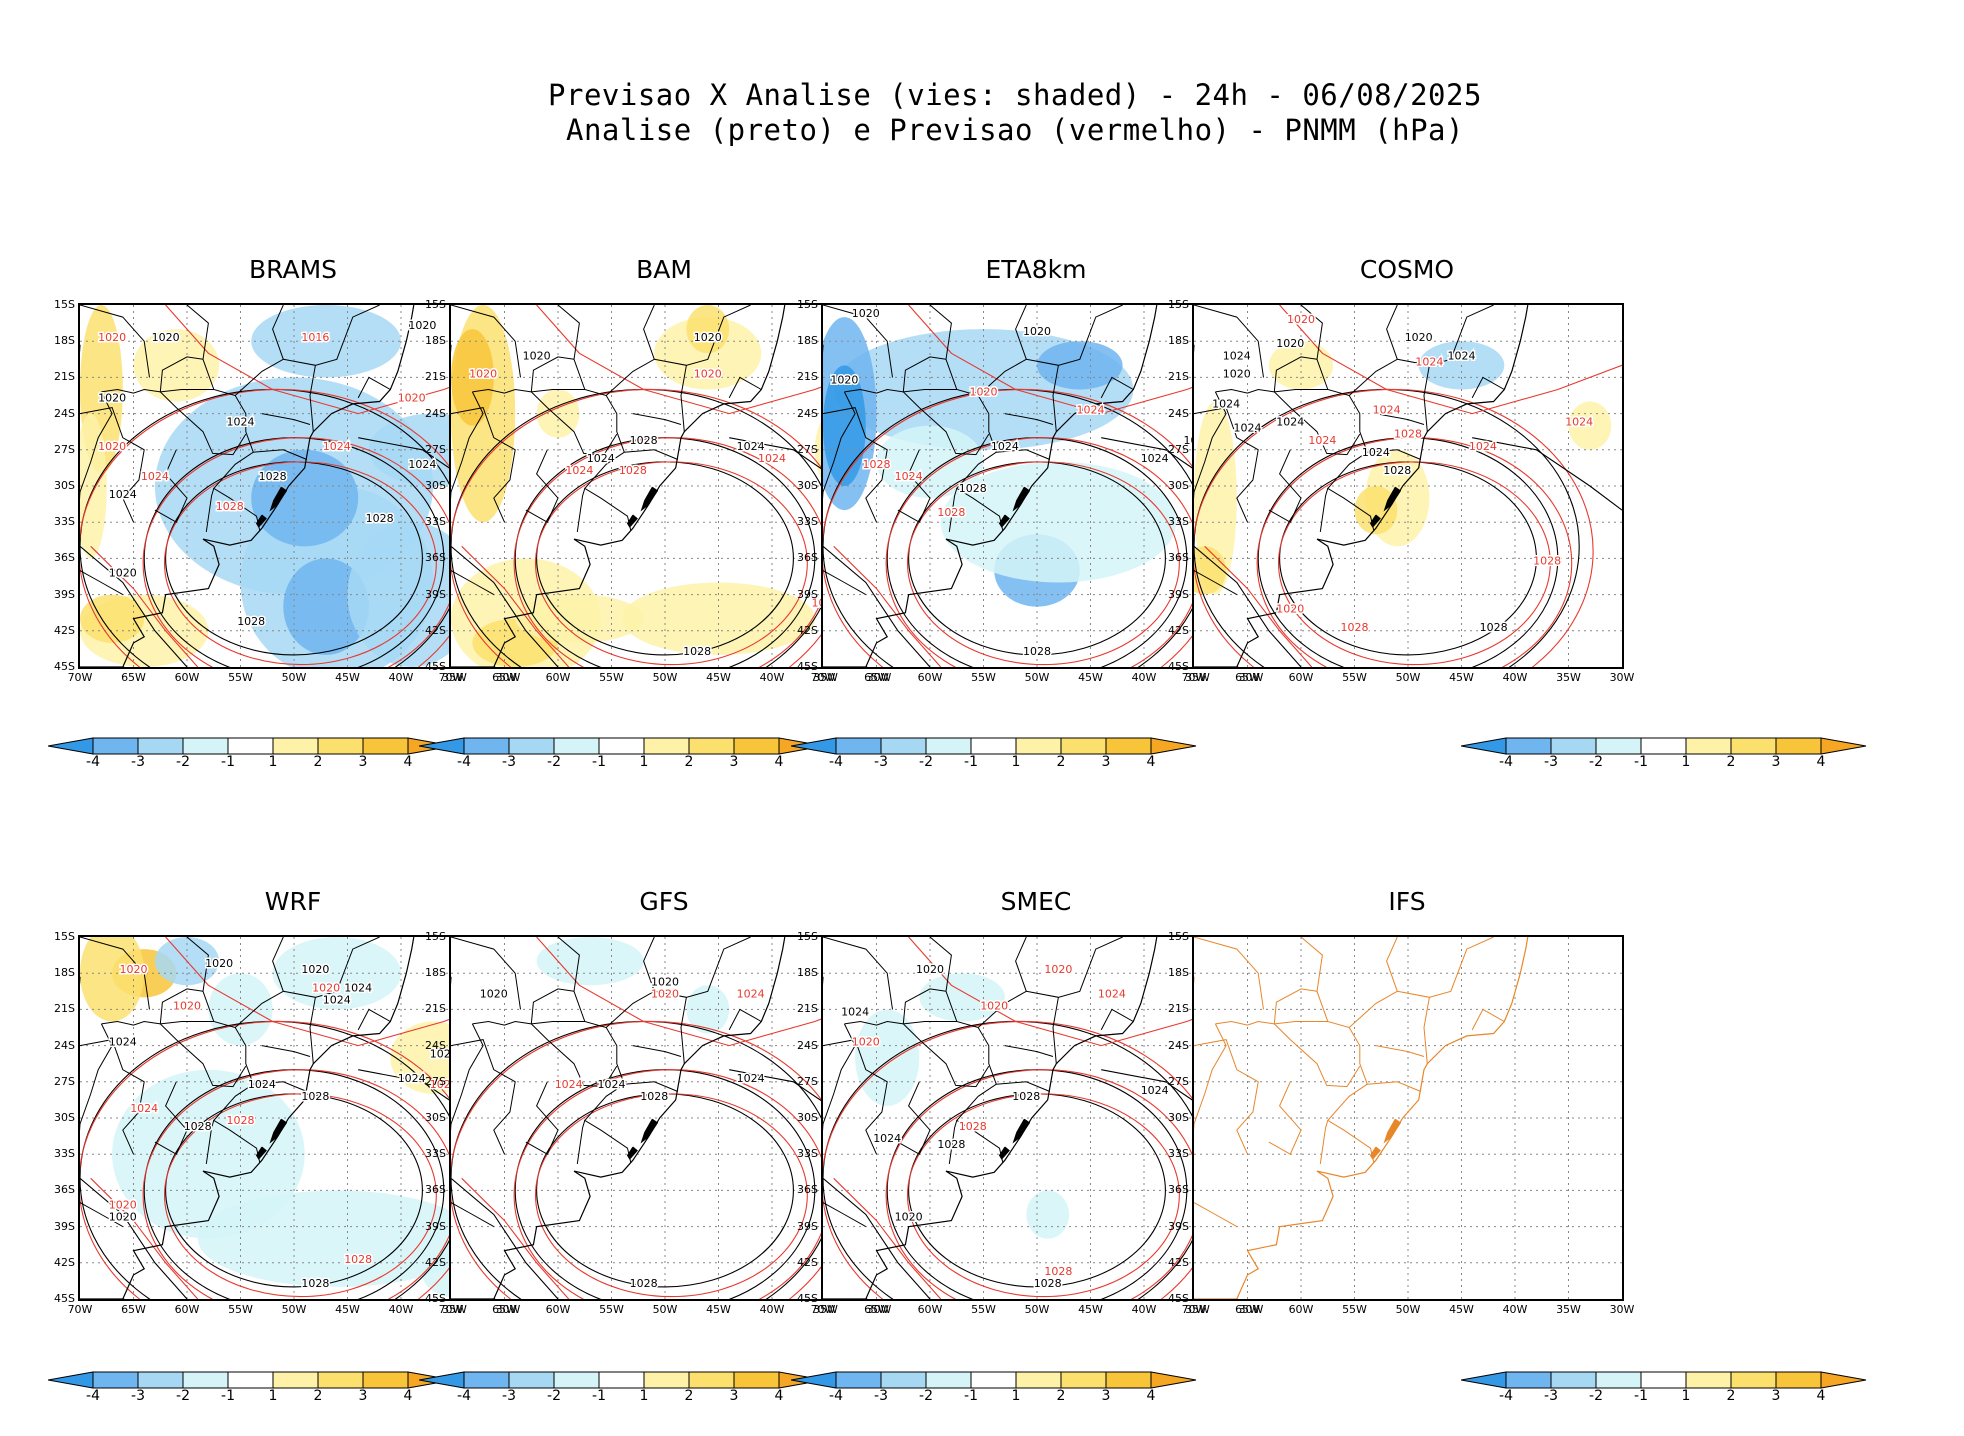 The image size is (1964, 1436). I want to click on colorbar-tick-label: -4, so click(93, 1396).